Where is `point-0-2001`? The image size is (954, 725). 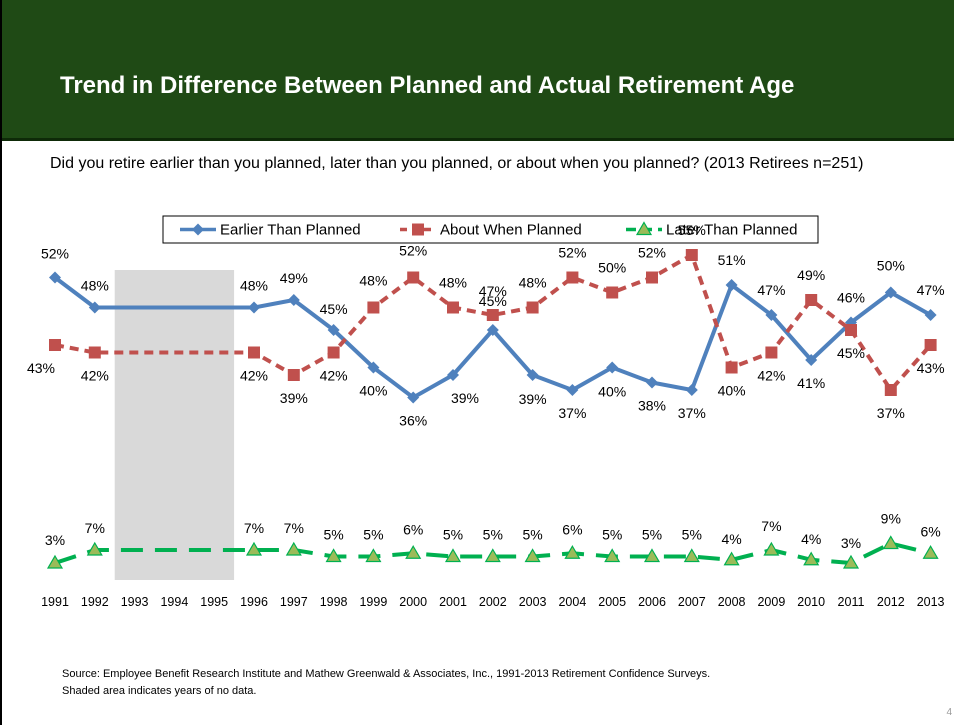 point-0-2001 is located at coordinates (453, 375).